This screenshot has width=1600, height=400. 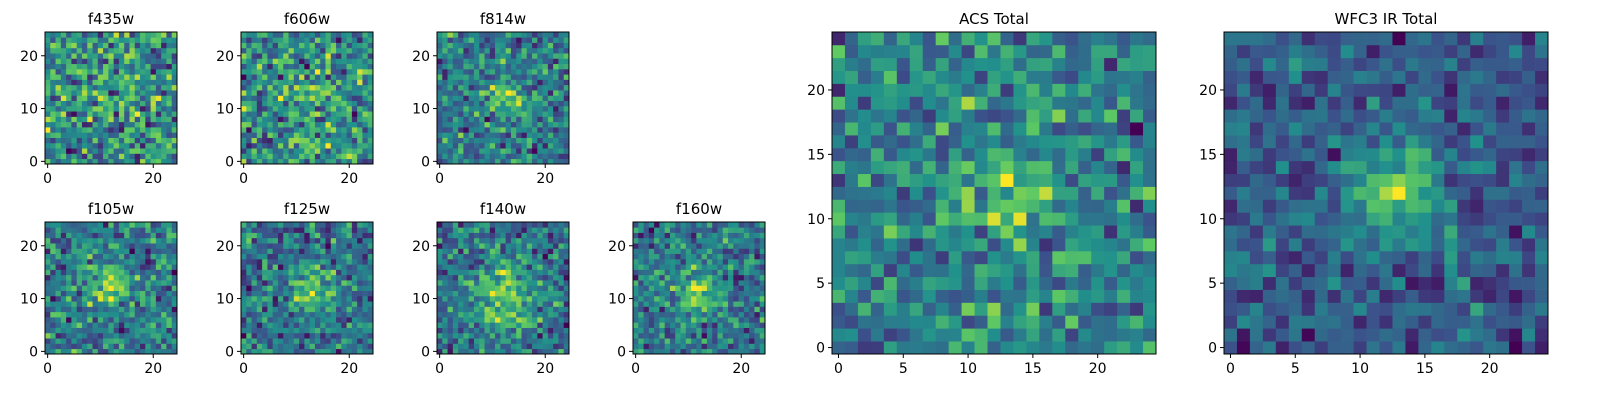 What do you see at coordinates (33, 352) in the screenshot?
I see `y-tick-label: 0` at bounding box center [33, 352].